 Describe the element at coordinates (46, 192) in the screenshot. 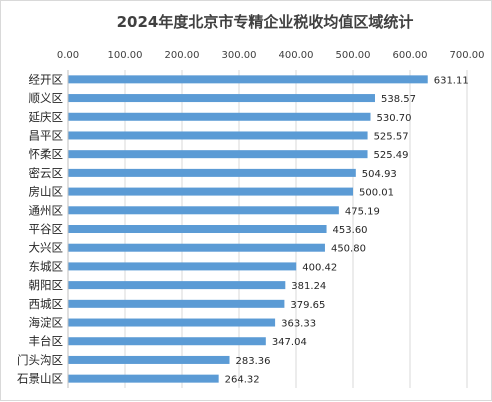

I see `category-label: 房山区` at that location.